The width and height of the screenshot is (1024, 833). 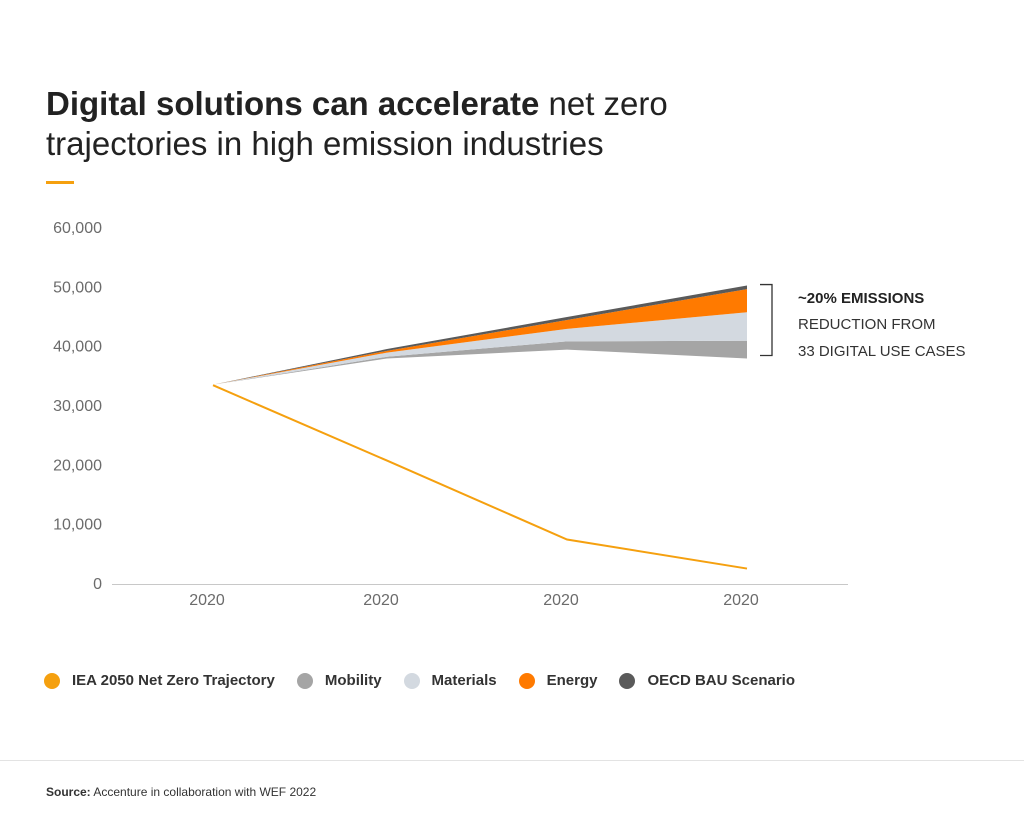 I want to click on area-oecd-bau-scenario, so click(x=480, y=335).